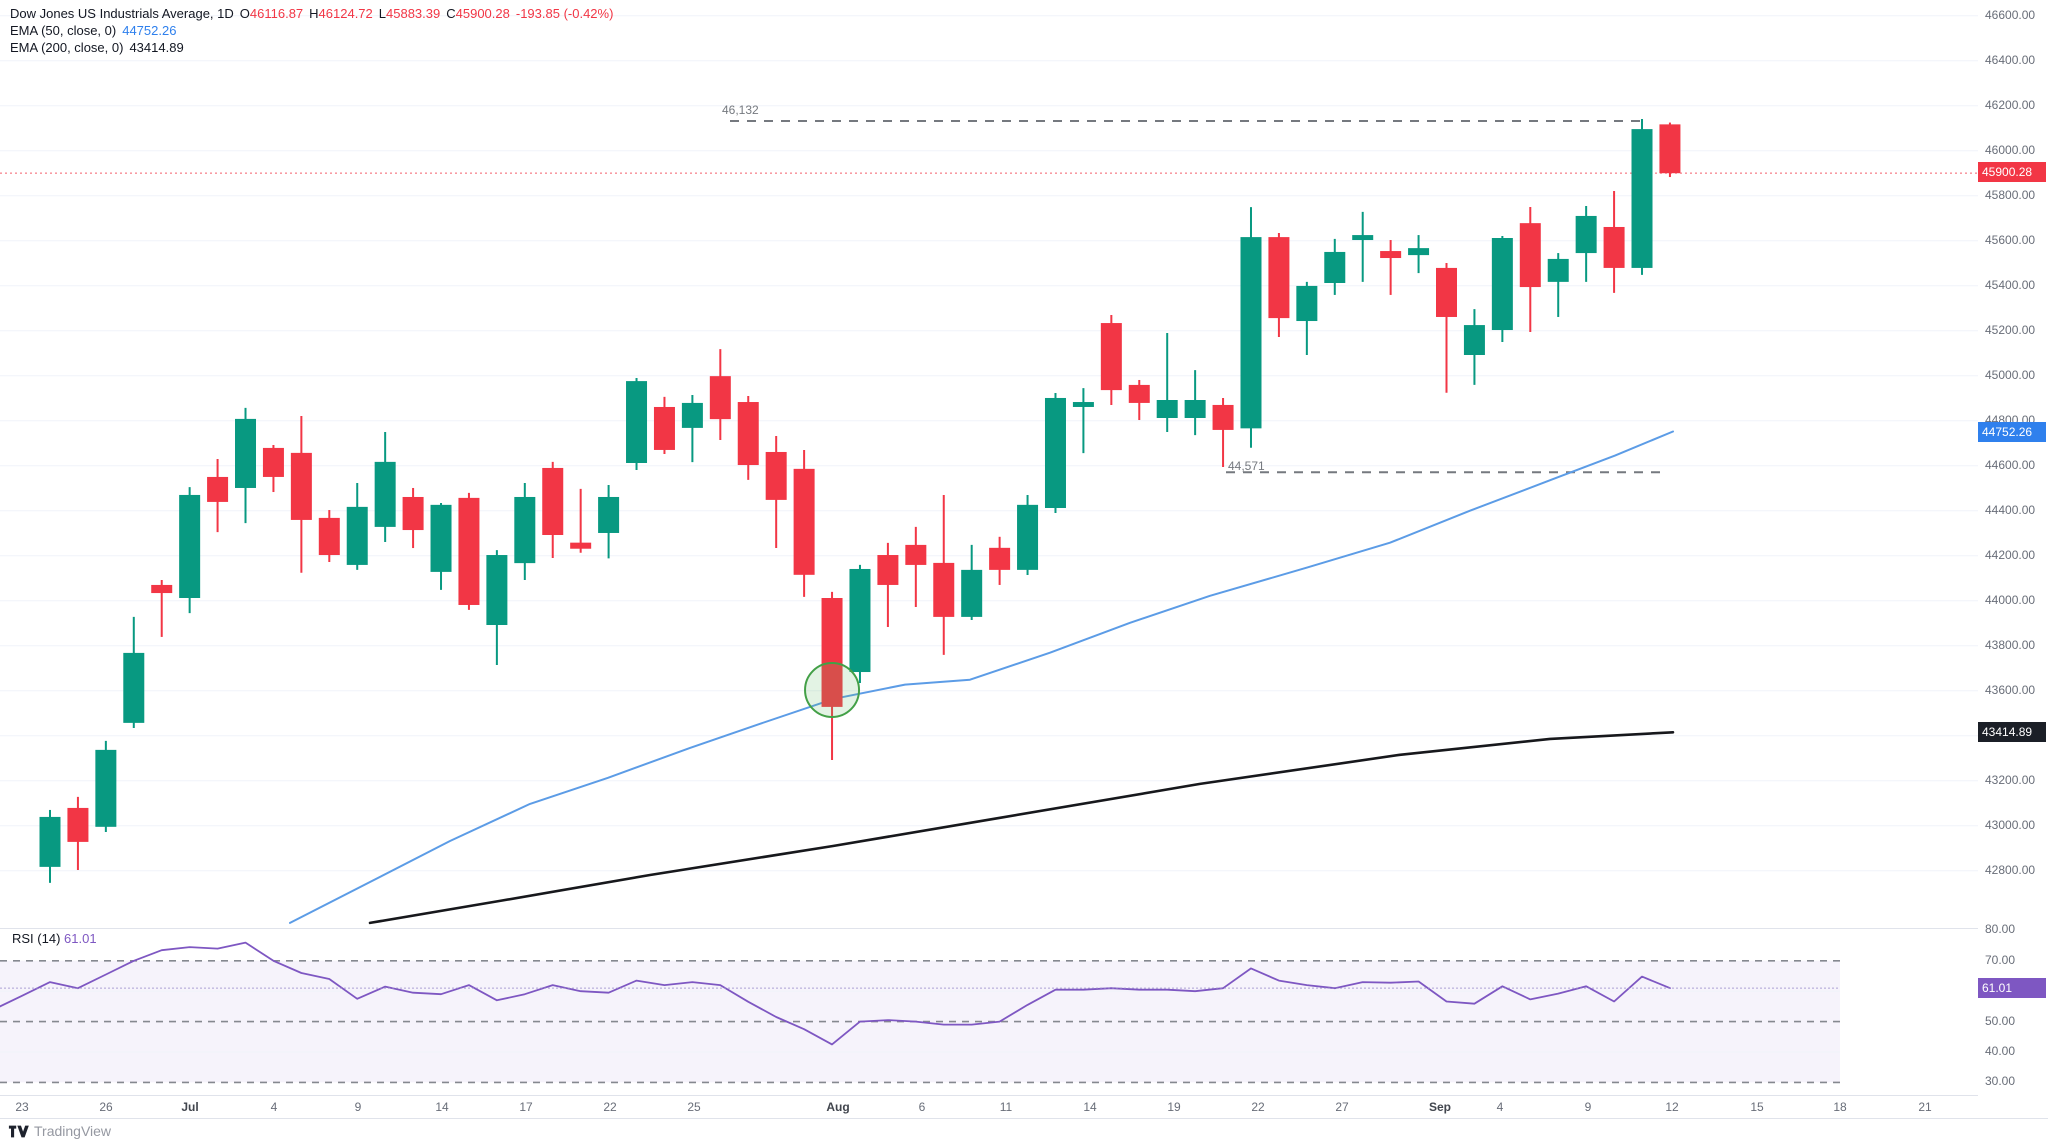 The image size is (2048, 1148). What do you see at coordinates (2000, 1051) in the screenshot?
I see `price-axis-label: 40.00` at bounding box center [2000, 1051].